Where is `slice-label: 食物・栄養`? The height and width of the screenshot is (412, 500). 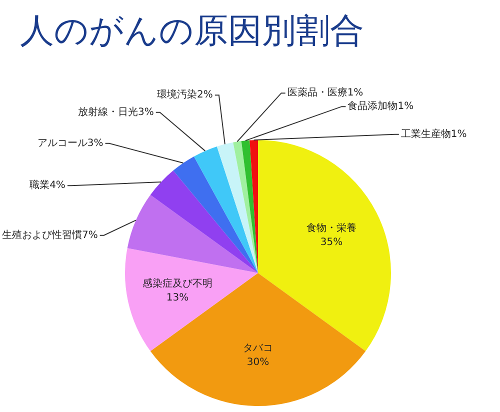 slice-label: 食物・栄養 is located at coordinates (331, 228).